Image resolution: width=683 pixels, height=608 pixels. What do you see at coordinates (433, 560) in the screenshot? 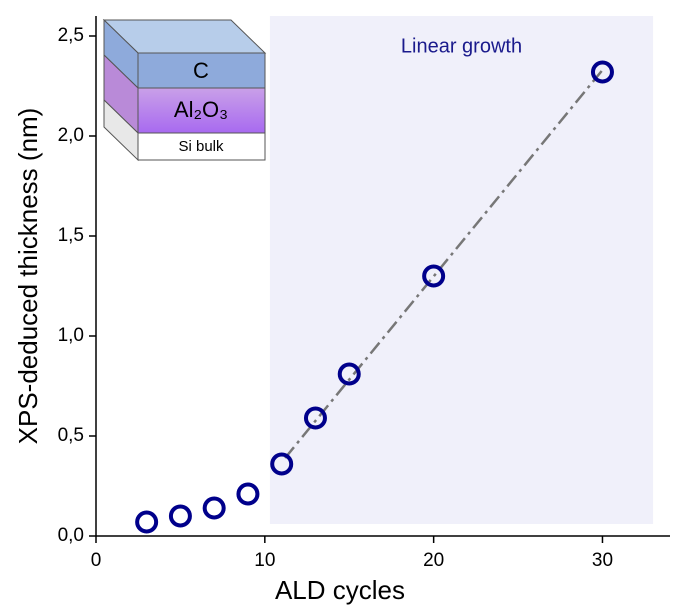
I see `x-tick-label: 20` at bounding box center [433, 560].